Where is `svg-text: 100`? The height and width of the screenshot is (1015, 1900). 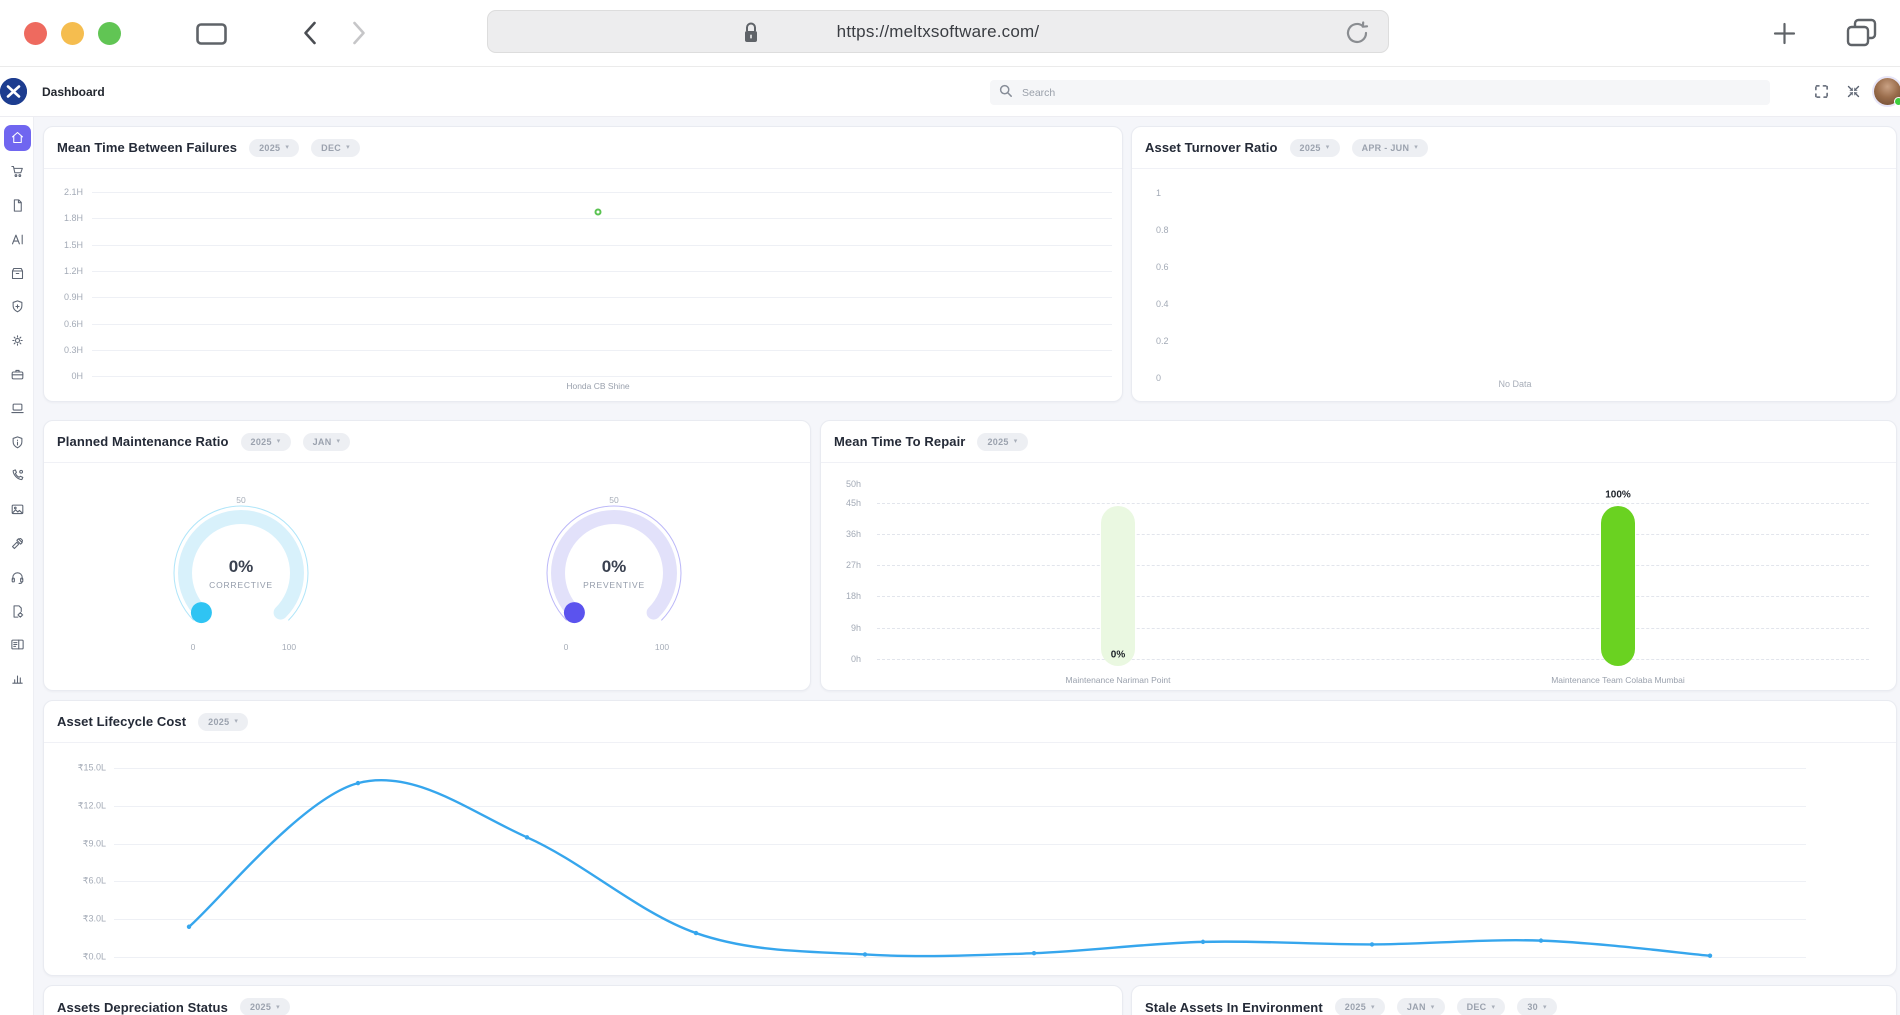
svg-text: 100 is located at coordinates (662, 647).